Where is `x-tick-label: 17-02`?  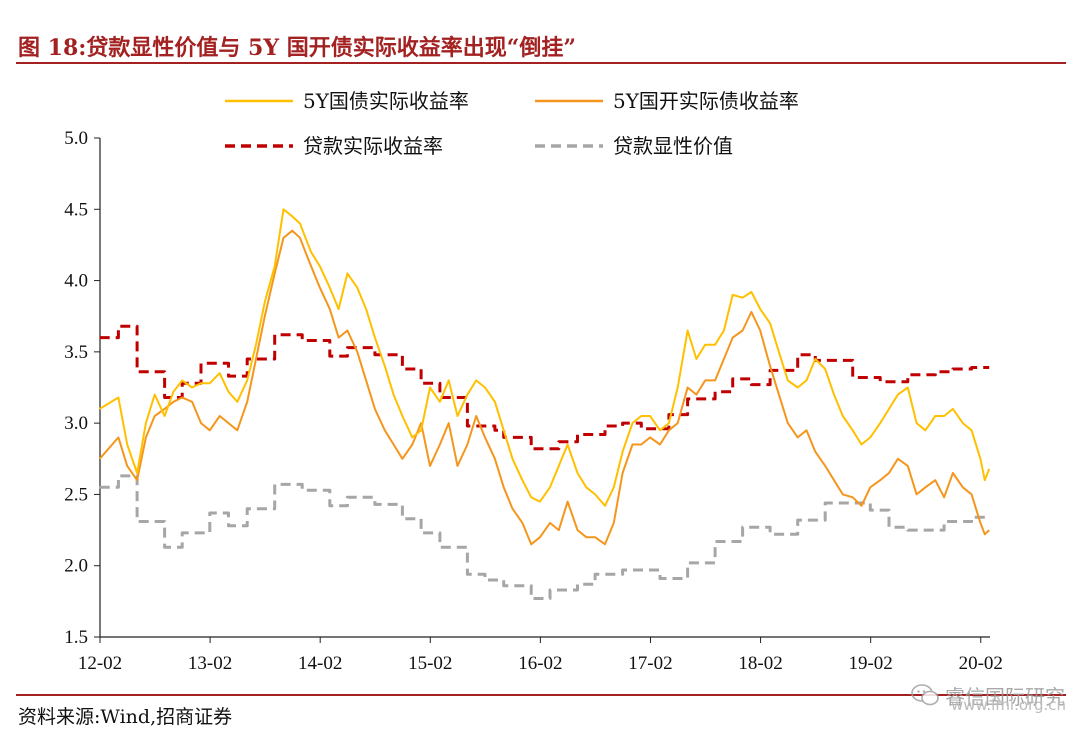 x-tick-label: 17-02 is located at coordinates (650, 663).